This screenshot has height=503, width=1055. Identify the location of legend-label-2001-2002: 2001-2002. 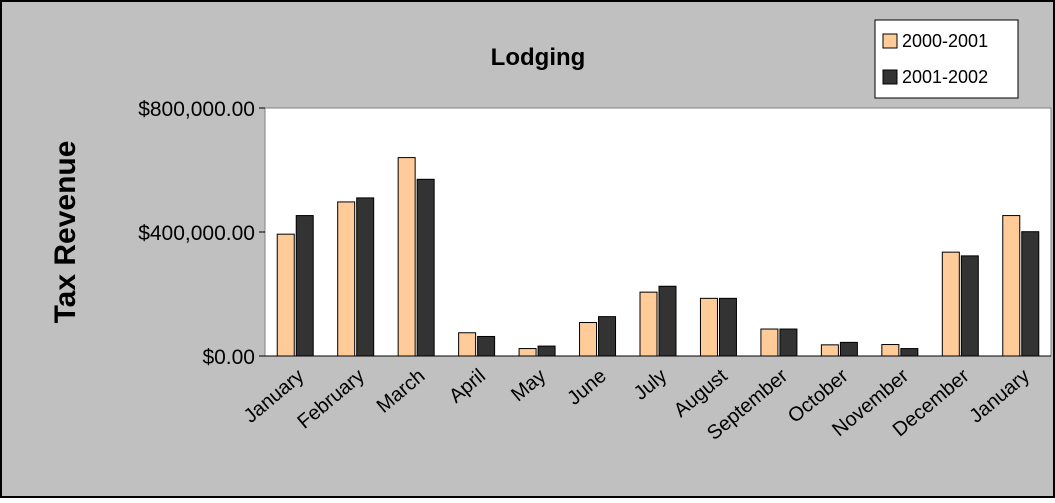
(945, 77).